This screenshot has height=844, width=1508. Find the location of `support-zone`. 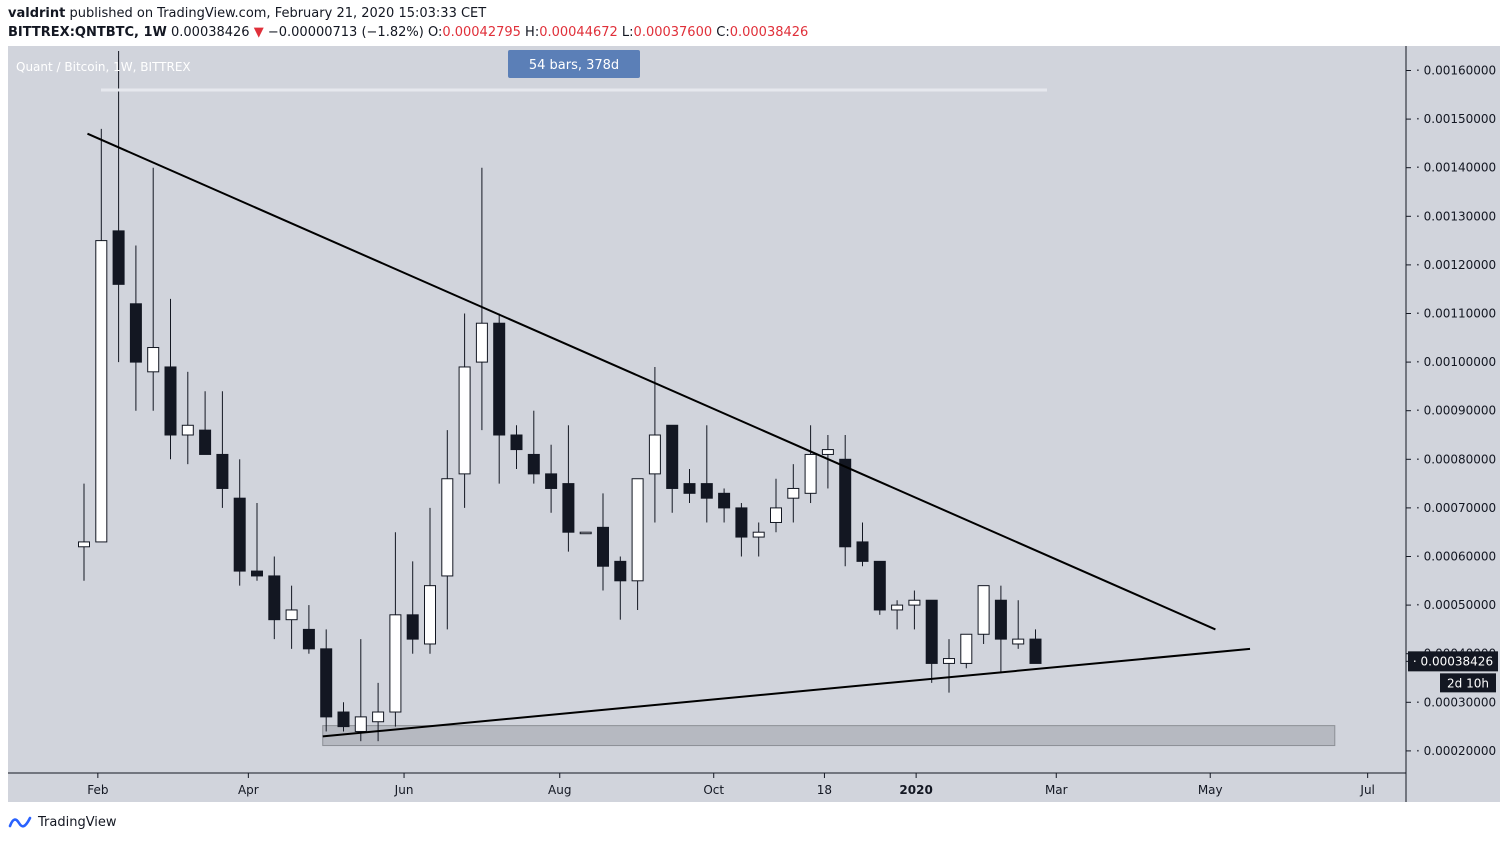

support-zone is located at coordinates (829, 736).